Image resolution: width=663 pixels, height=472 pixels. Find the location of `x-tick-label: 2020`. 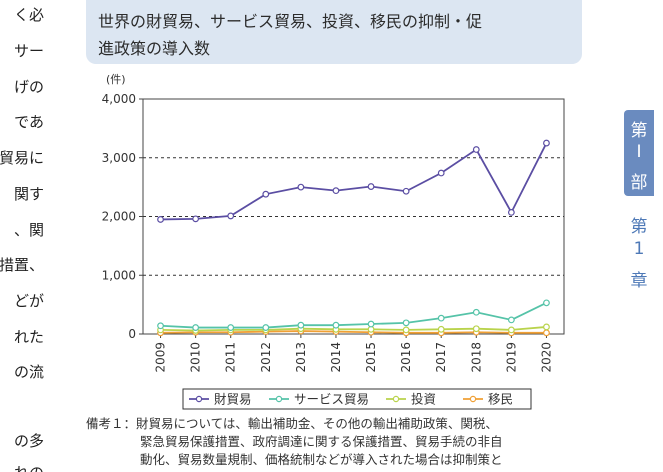

x-tick-label: 2020 is located at coordinates (546, 357).